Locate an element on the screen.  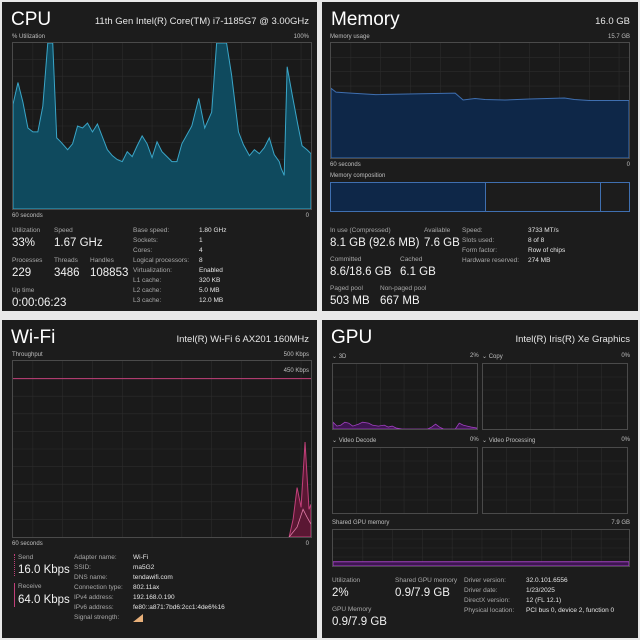
engine-3d-selector: ⌄ 3D is located at coordinates (339, 357).